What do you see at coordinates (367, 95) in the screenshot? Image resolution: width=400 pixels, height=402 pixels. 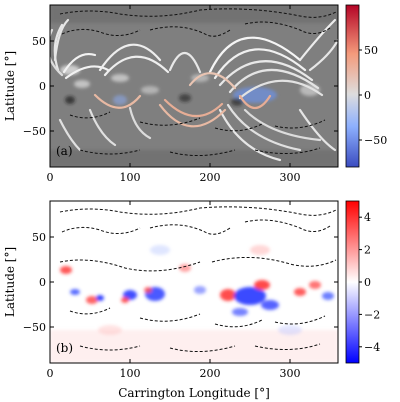 I see `panel-a-cbar-tick-label-1: 0` at bounding box center [367, 95].